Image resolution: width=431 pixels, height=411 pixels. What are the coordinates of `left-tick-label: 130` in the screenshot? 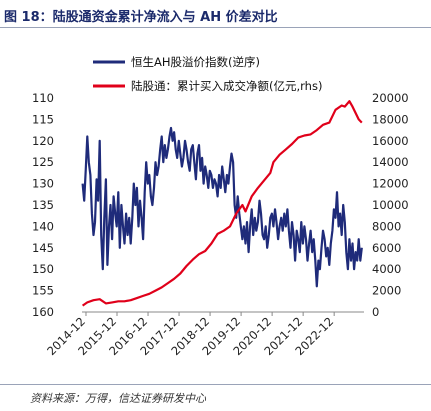 It's located at (43, 184).